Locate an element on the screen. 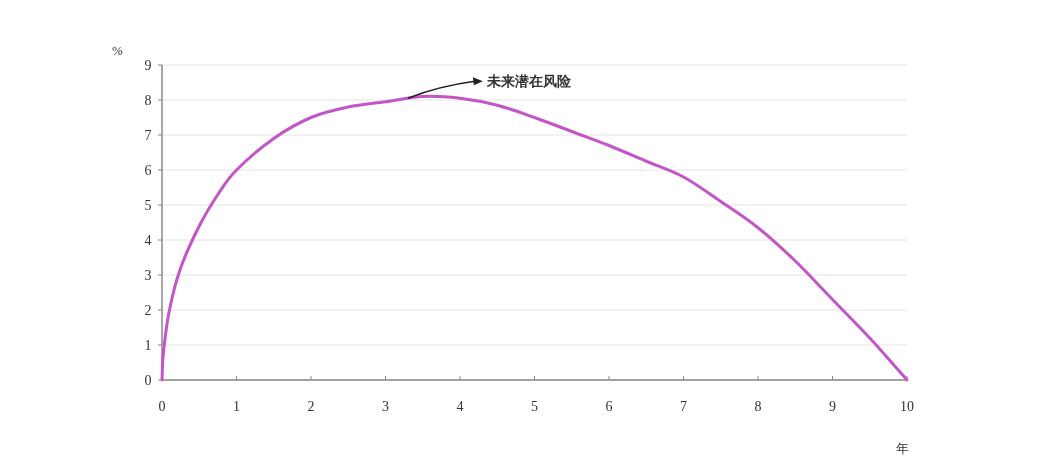 The height and width of the screenshot is (462, 1037). y-tick-label: 5 is located at coordinates (148, 205).